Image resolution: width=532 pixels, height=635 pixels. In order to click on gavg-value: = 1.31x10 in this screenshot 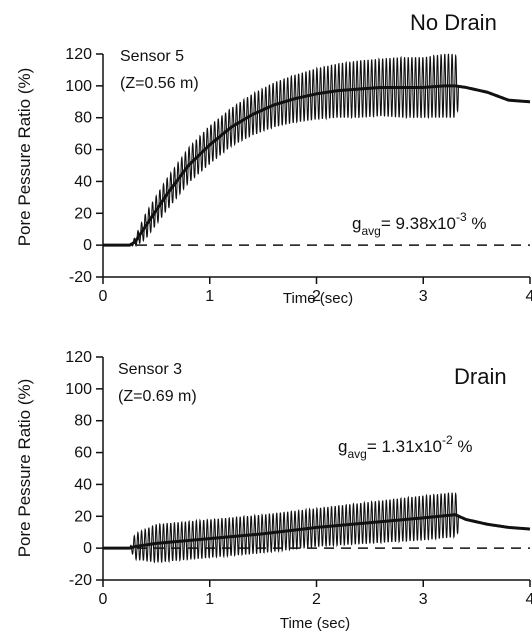, I will do `click(404, 446)`.